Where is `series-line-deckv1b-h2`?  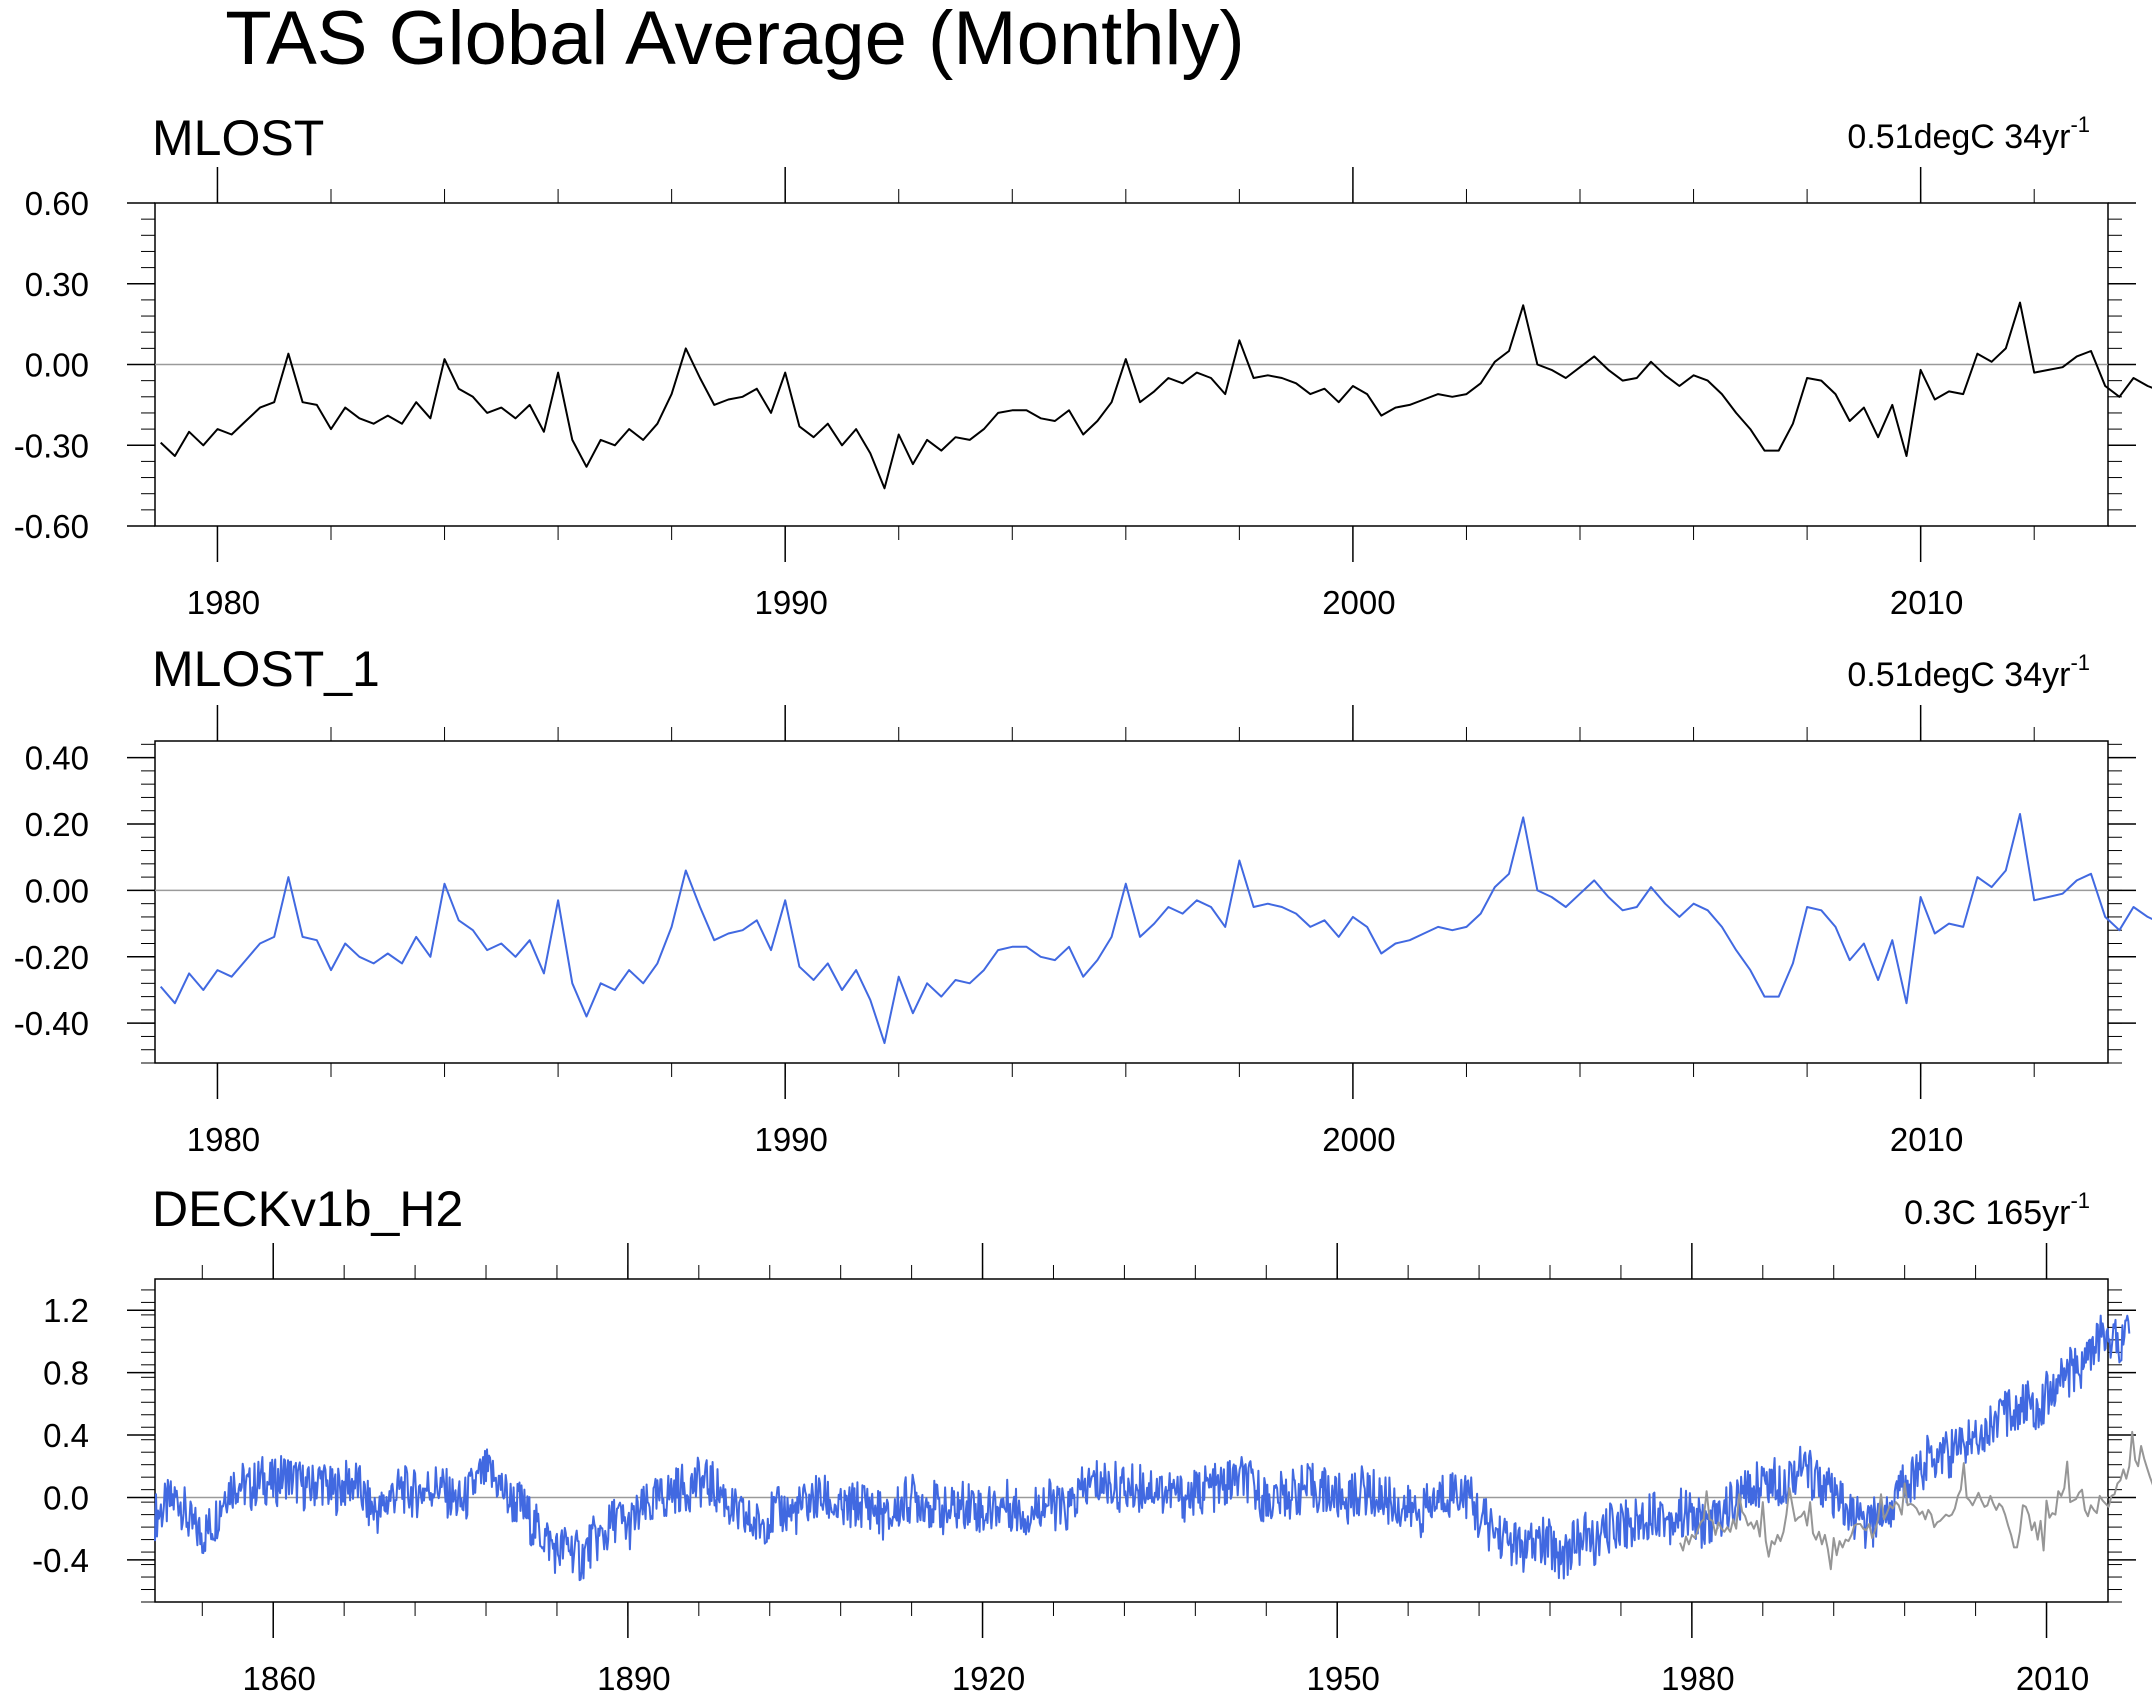
series-line-deckv1b-h2 is located at coordinates (1142, 1448).